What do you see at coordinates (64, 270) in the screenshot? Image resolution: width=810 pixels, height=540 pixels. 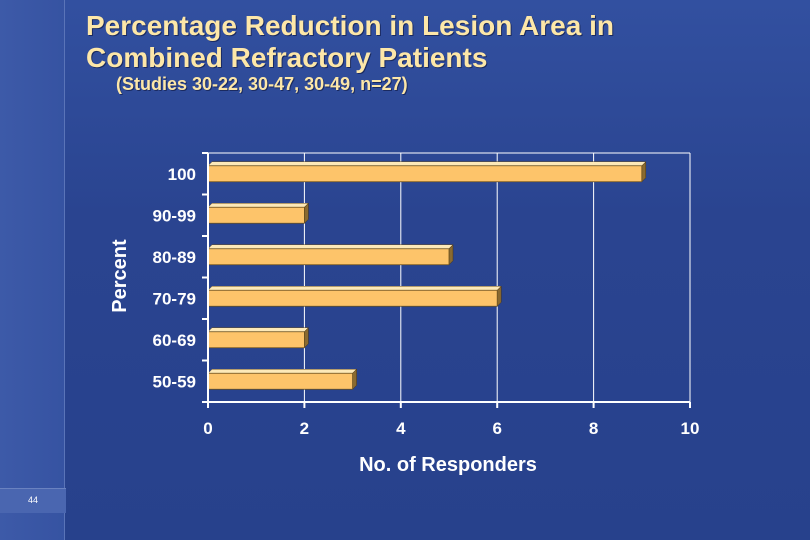 I see `left-band-divider` at bounding box center [64, 270].